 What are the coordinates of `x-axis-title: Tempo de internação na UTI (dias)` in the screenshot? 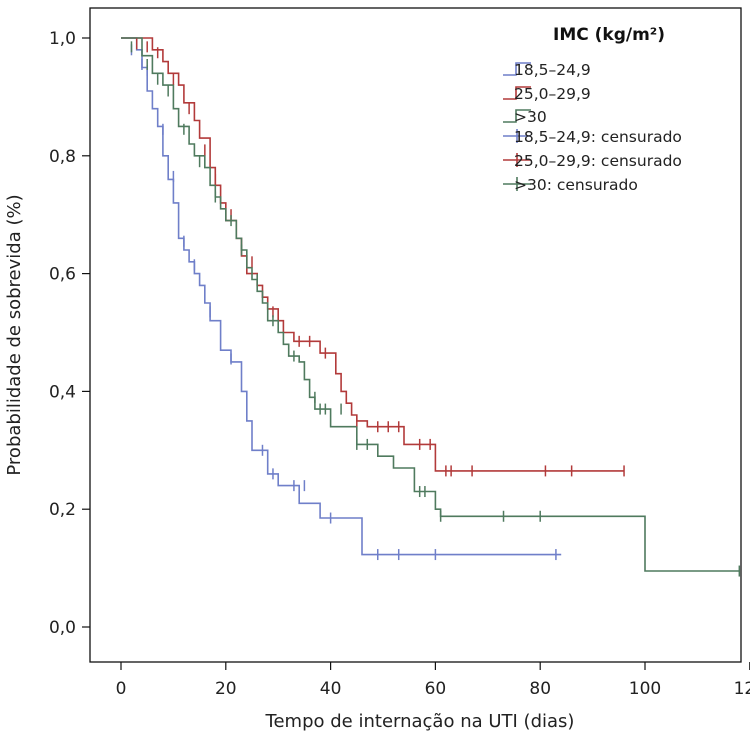 It's located at (420, 721).